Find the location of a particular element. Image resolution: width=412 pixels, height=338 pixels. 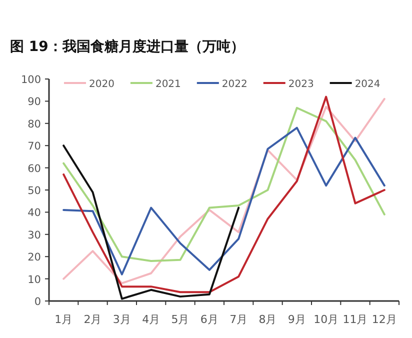

x-tick-label: 11月 is located at coordinates (355, 319).